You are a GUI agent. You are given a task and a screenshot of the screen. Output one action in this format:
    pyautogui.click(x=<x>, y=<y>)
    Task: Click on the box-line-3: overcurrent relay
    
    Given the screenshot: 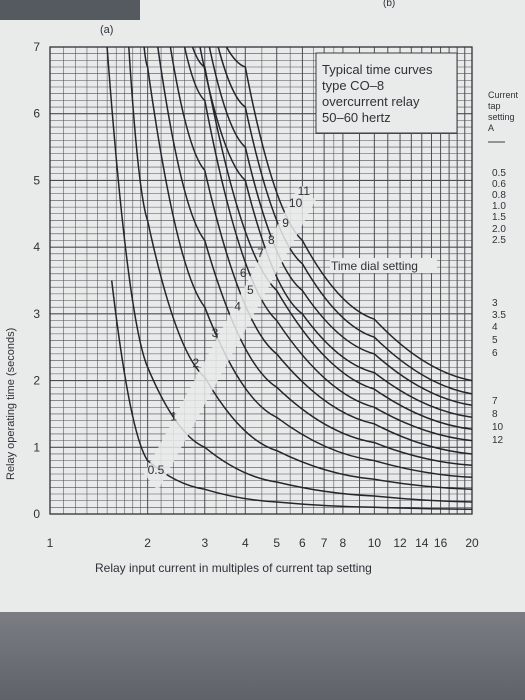 What is the action you would take?
    pyautogui.click(x=371, y=101)
    